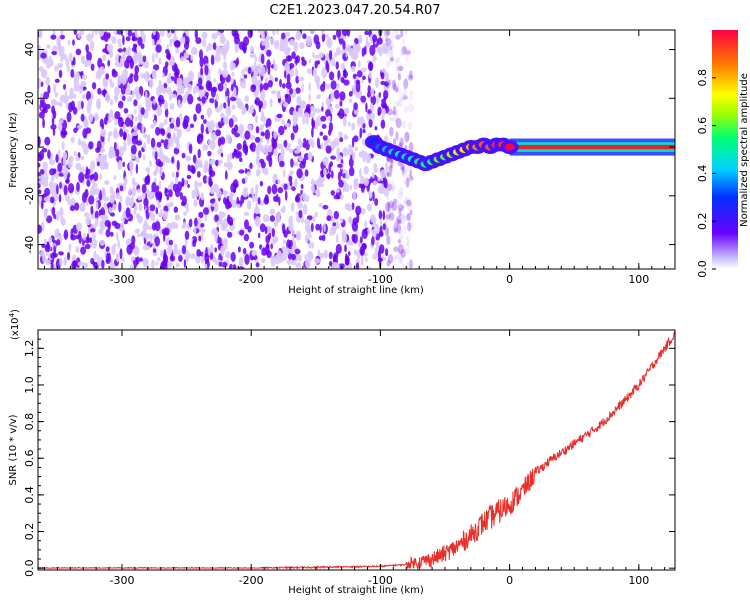  Describe the element at coordinates (251, 279) in the screenshot. I see `x-tick-label: -200` at that location.